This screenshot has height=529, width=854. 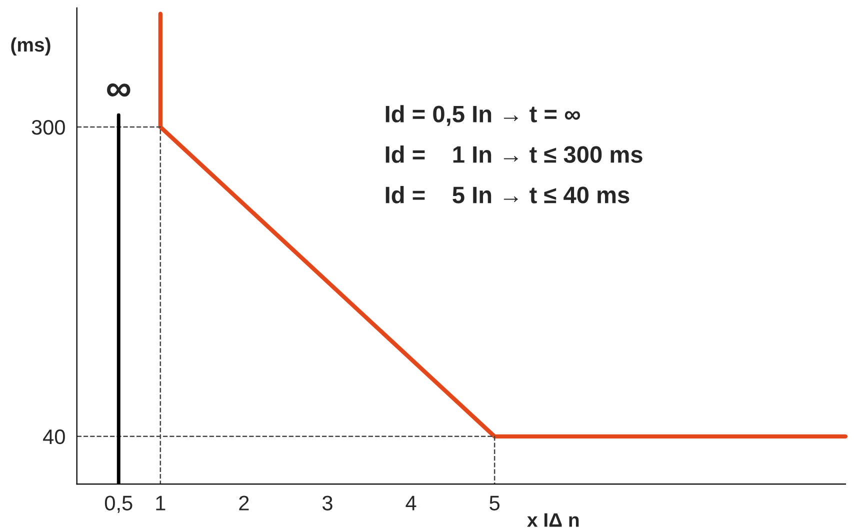 What do you see at coordinates (411, 503) in the screenshot?
I see `x-tick-label: 4` at bounding box center [411, 503].